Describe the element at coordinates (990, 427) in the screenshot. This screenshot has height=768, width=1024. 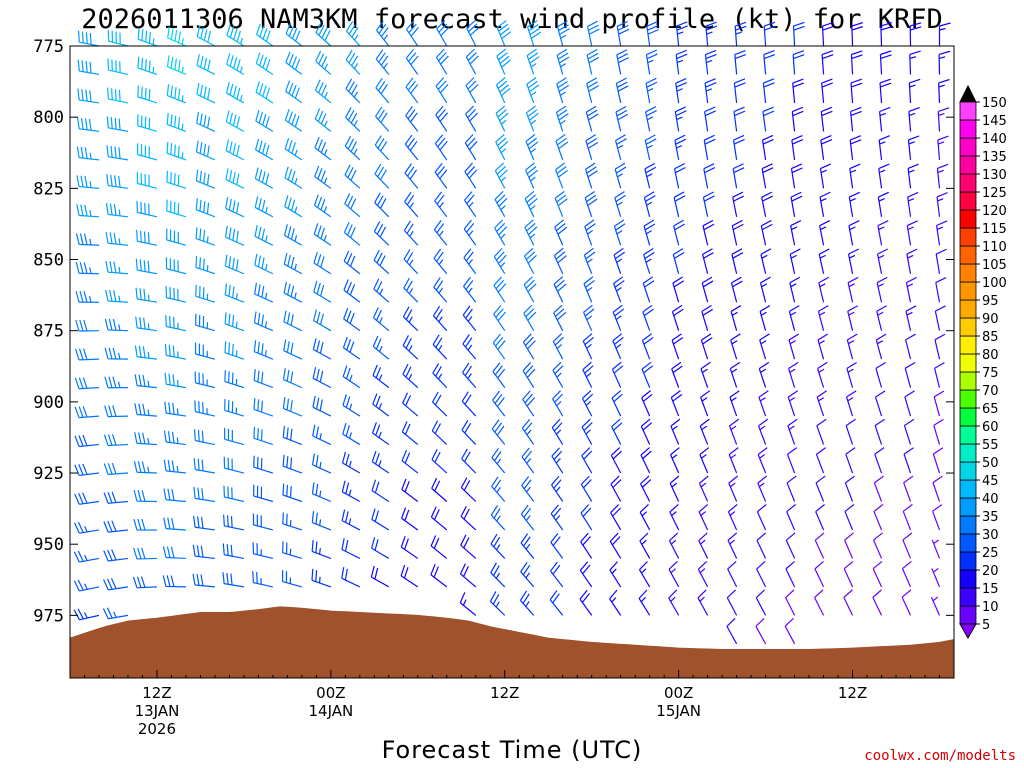
I see `colorbar-label: 60` at that location.